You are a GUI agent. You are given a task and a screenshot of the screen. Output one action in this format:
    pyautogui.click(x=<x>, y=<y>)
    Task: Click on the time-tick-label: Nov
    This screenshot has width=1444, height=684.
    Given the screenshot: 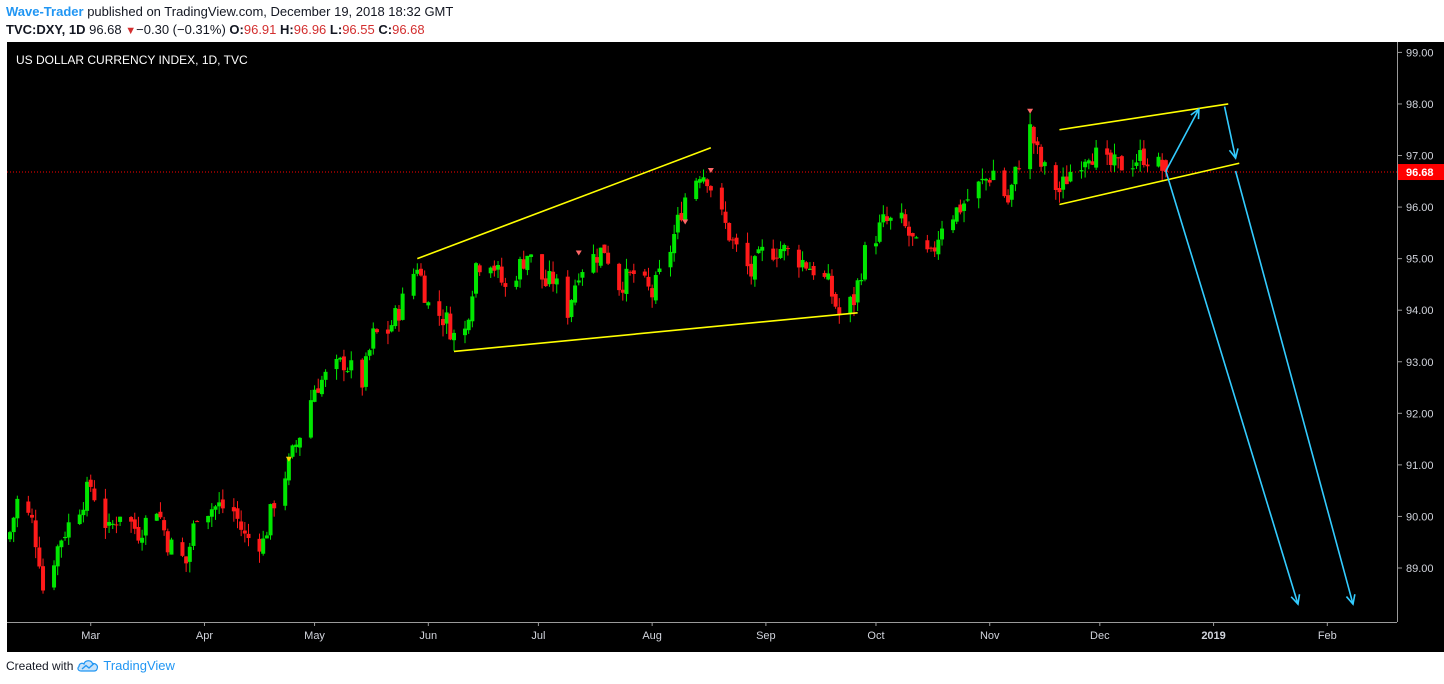 What is the action you would take?
    pyautogui.click(x=990, y=636)
    